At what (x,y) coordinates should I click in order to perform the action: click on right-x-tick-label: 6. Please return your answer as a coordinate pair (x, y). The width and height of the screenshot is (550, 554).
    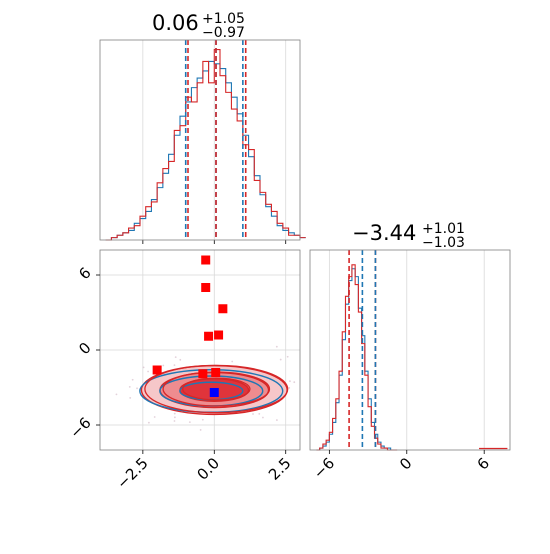
    Looking at the image, I should click on (483, 463).